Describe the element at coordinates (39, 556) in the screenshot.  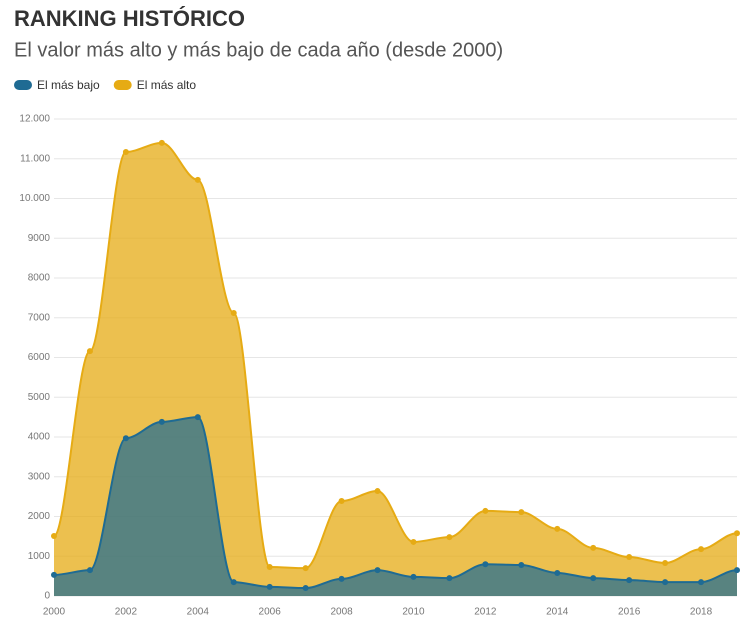
I see `y-tick-label: 1000` at that location.